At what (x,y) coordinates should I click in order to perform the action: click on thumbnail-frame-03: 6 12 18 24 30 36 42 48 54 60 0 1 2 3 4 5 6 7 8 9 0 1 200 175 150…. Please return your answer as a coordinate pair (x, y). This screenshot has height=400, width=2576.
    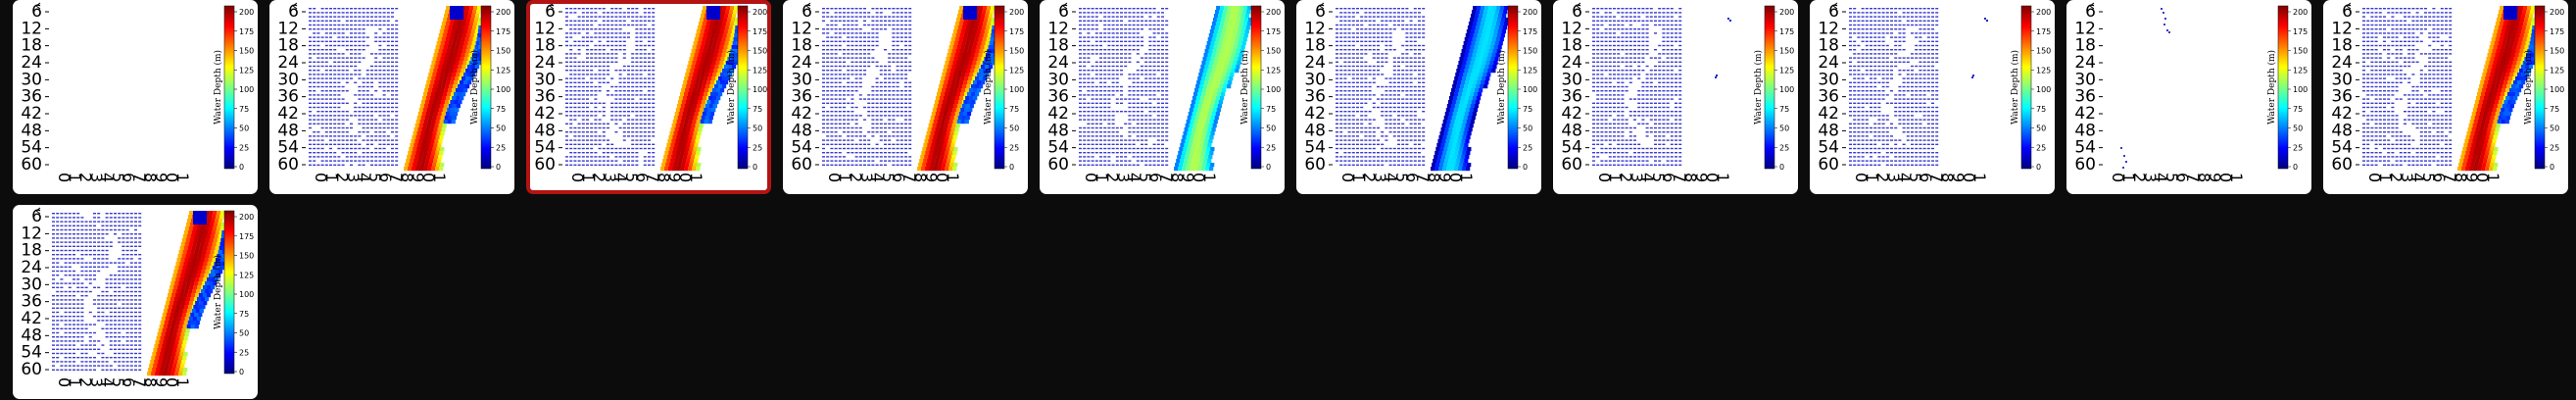
    Looking at the image, I should click on (648, 97).